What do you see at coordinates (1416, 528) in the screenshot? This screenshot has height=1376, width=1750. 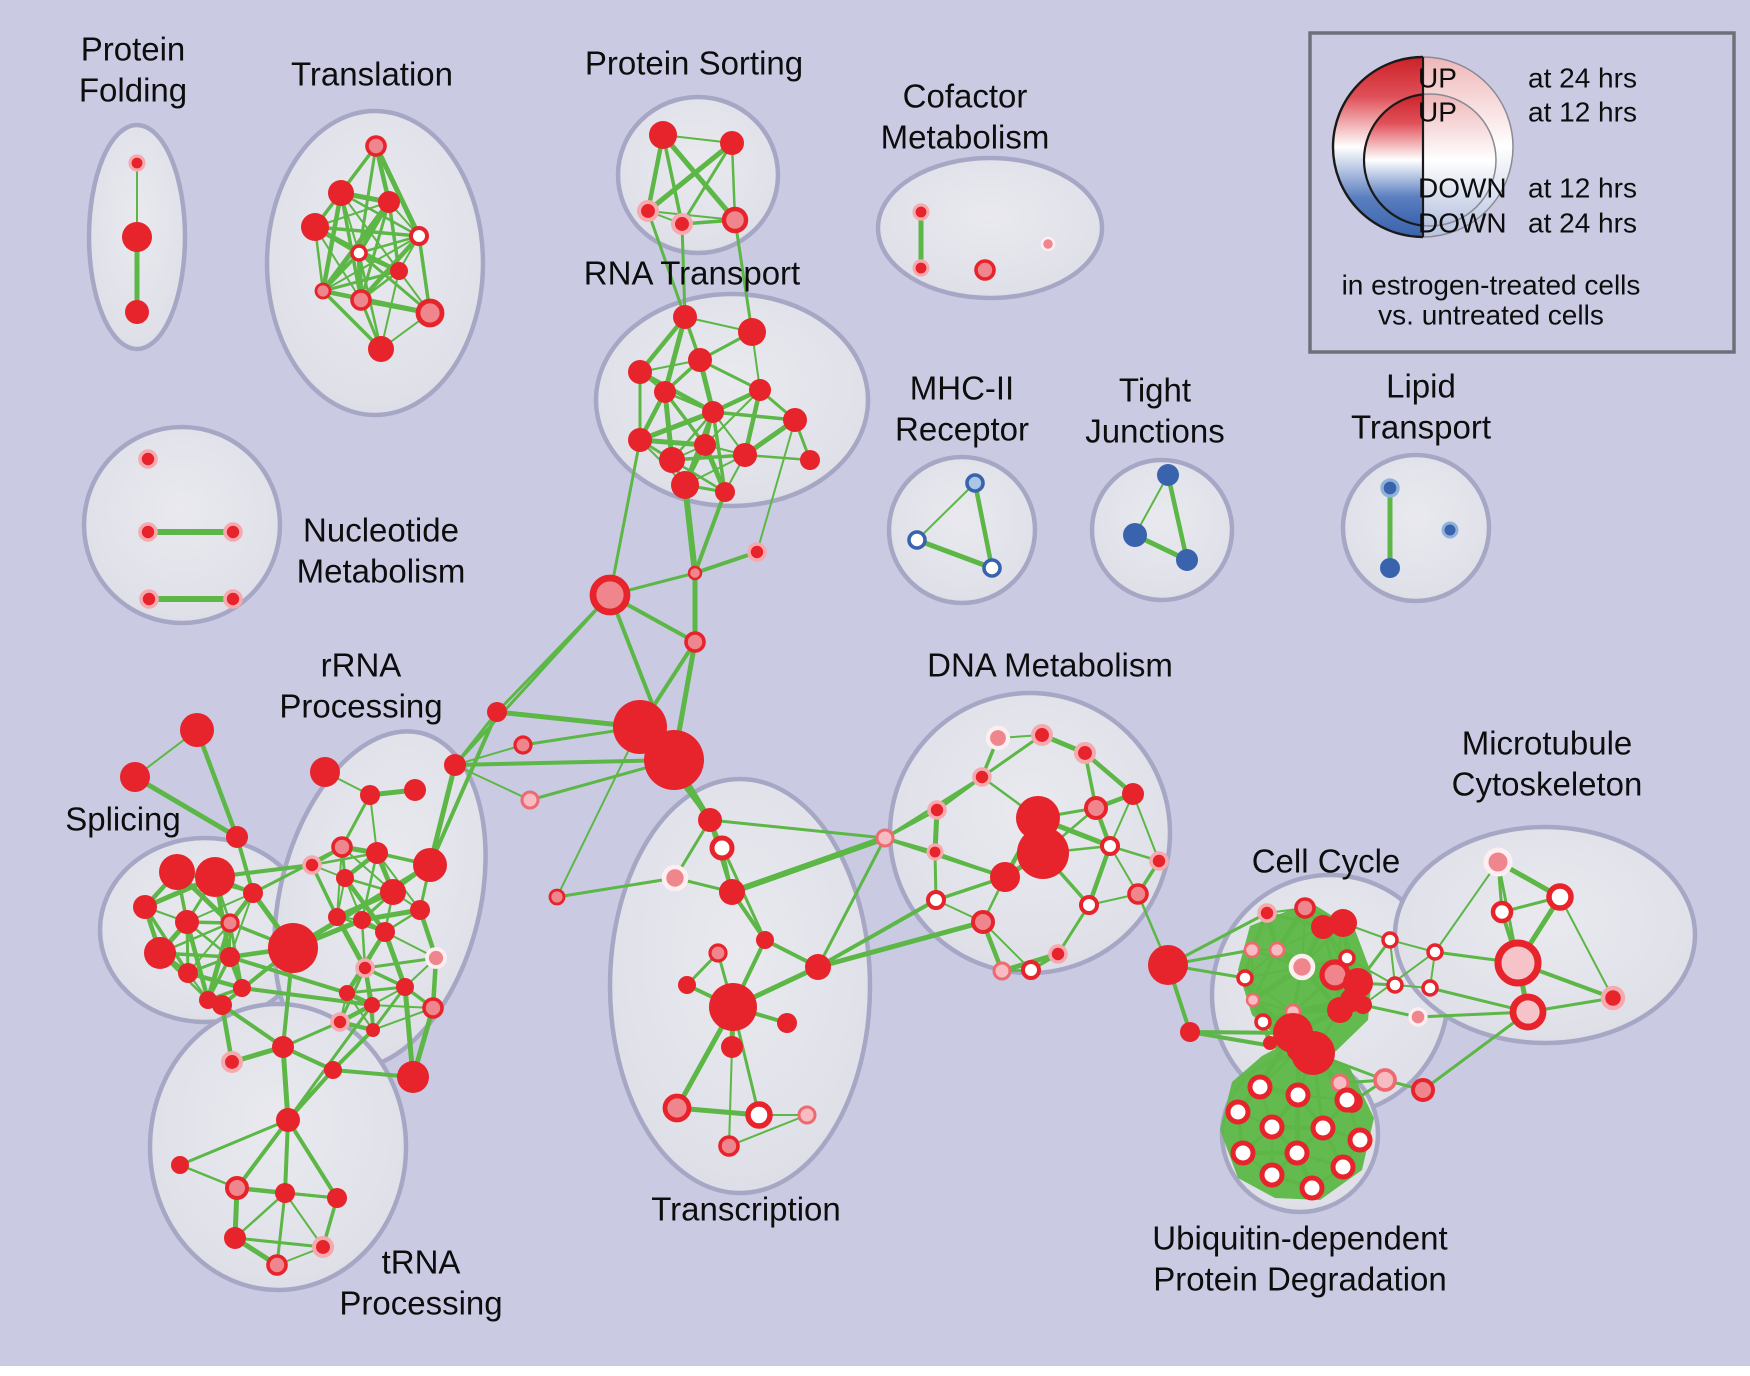 I see `cluster-ellipse-lipid-transport` at bounding box center [1416, 528].